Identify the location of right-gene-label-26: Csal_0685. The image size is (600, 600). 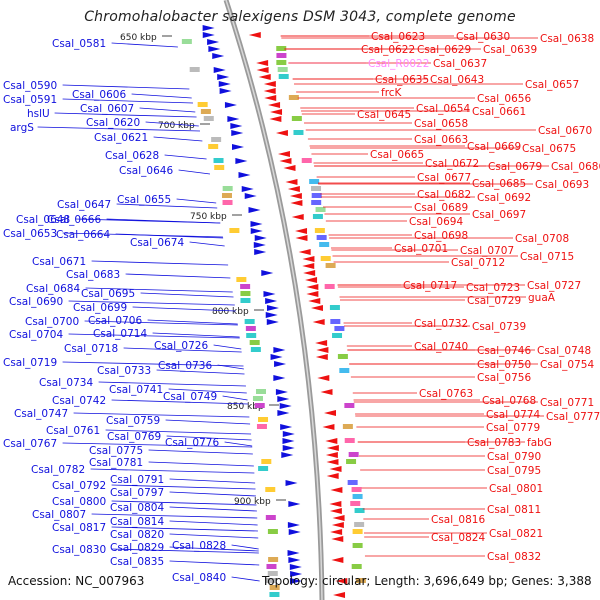
(499, 184).